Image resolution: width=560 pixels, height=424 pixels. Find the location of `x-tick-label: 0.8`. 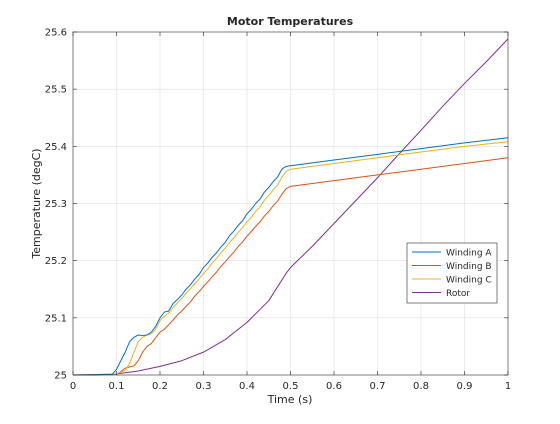

x-tick-label: 0.8 is located at coordinates (421, 386).